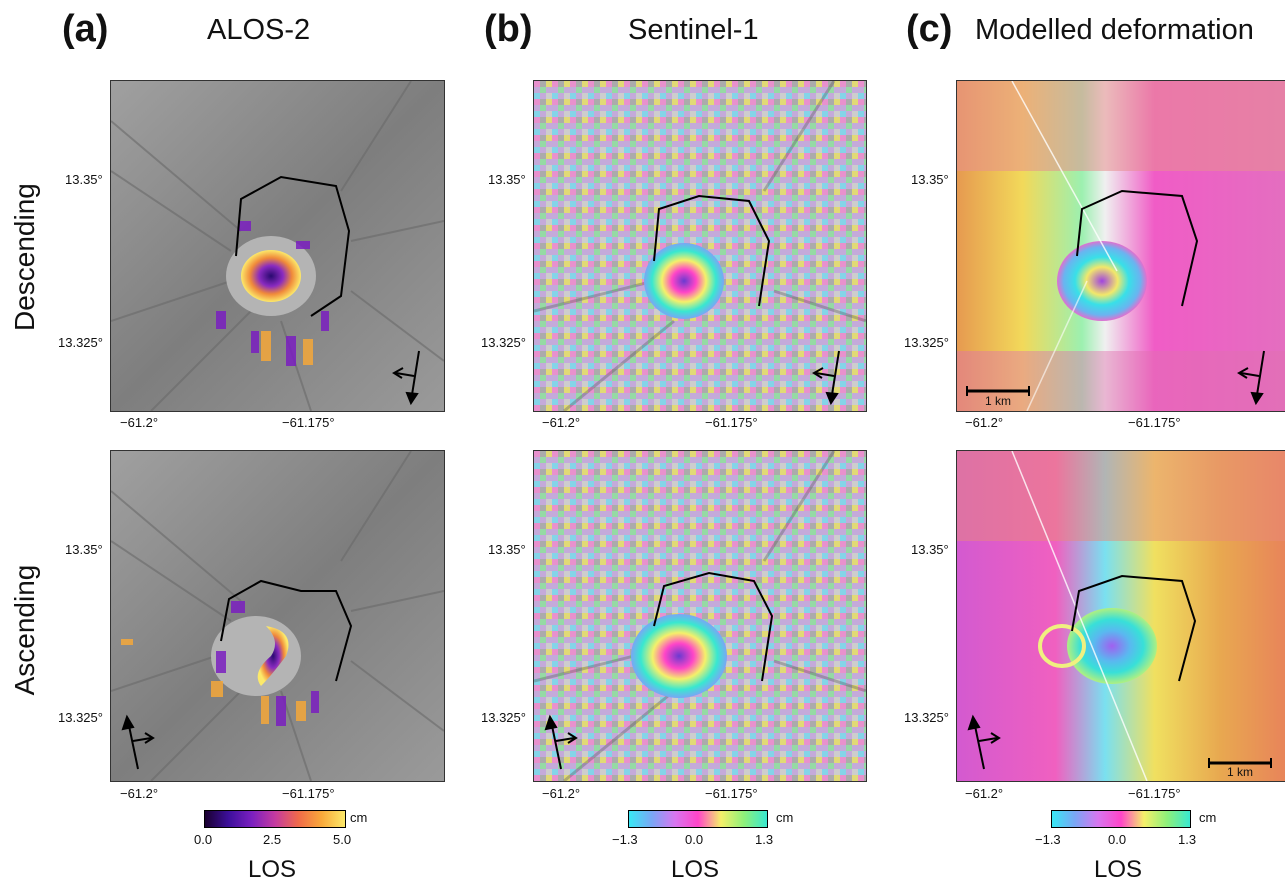 The width and height of the screenshot is (1285, 884). I want to click on lon-tick-b-row1-61.175: −61.175°, so click(731, 422).